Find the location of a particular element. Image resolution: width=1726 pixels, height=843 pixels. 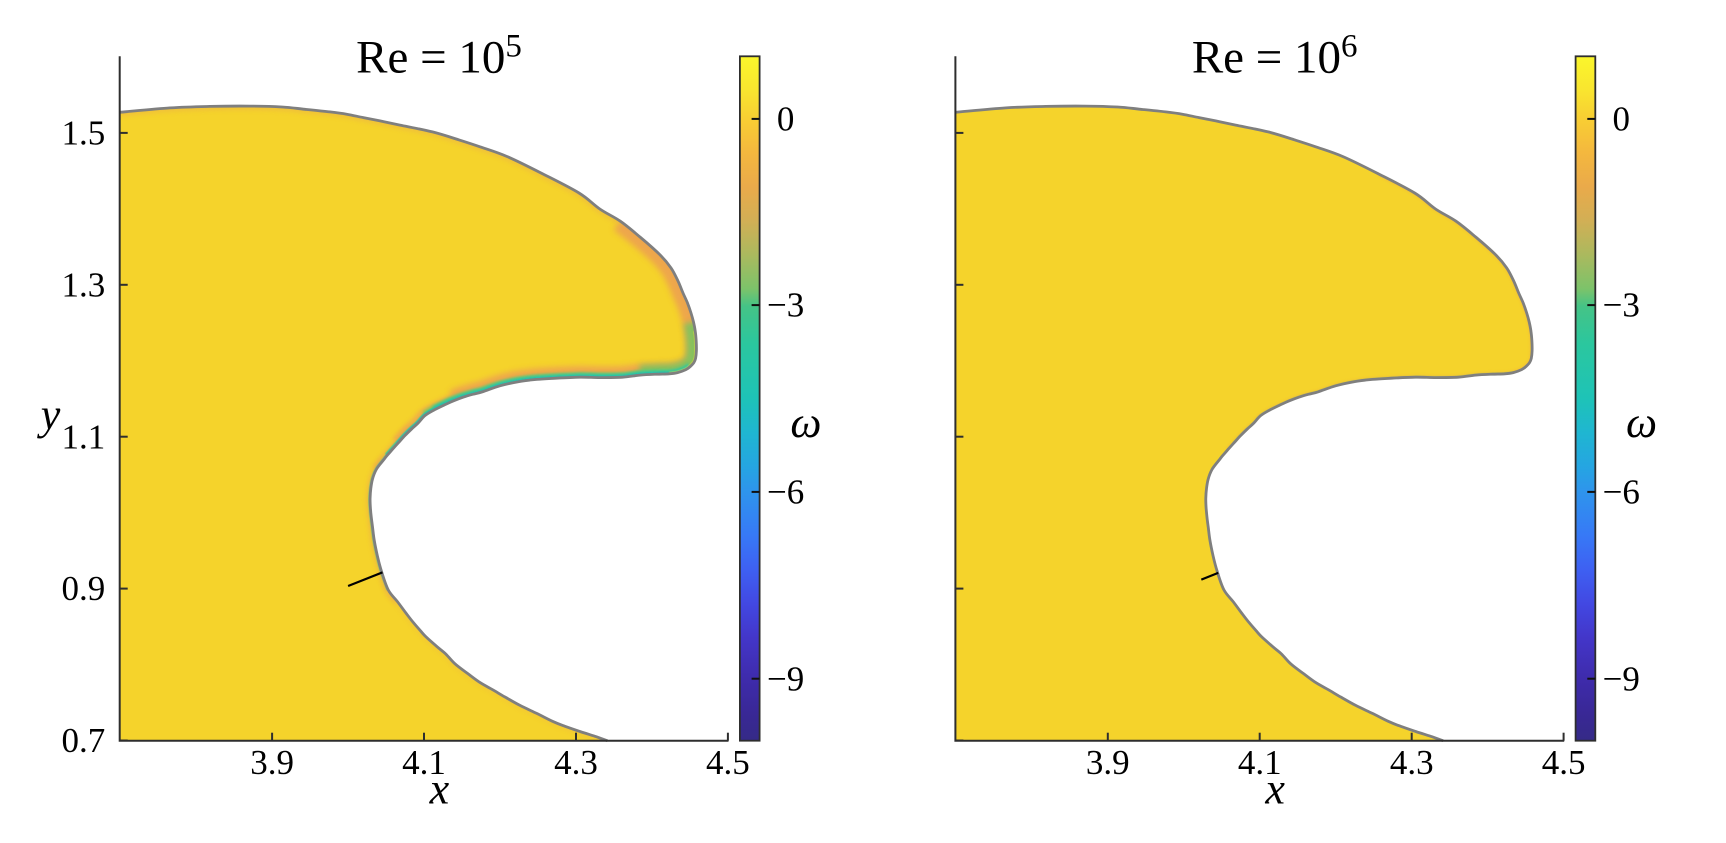

svg-text: 0.9 is located at coordinates (83, 588).